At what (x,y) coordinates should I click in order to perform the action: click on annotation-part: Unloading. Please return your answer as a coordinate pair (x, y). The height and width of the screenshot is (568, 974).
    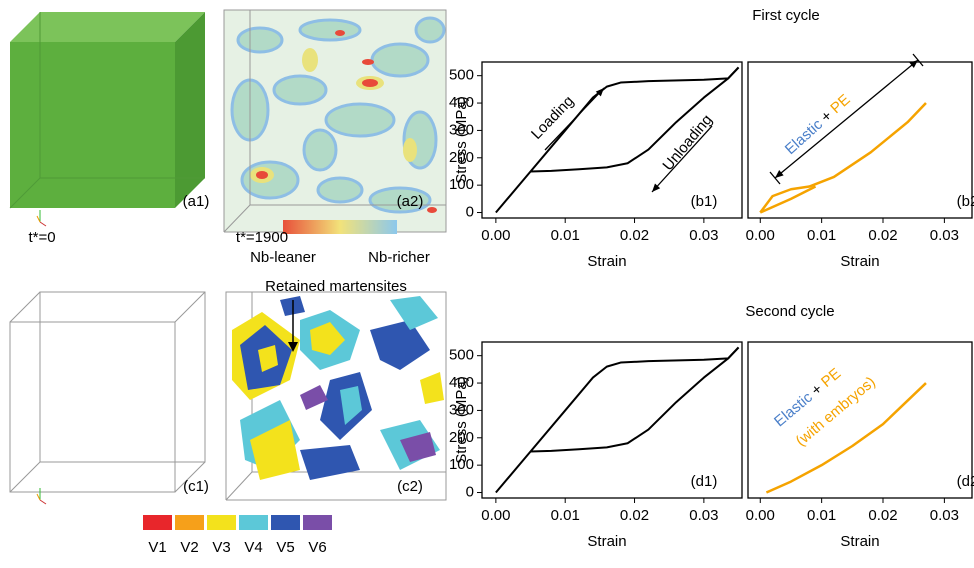
    Looking at the image, I should click on (687, 142).